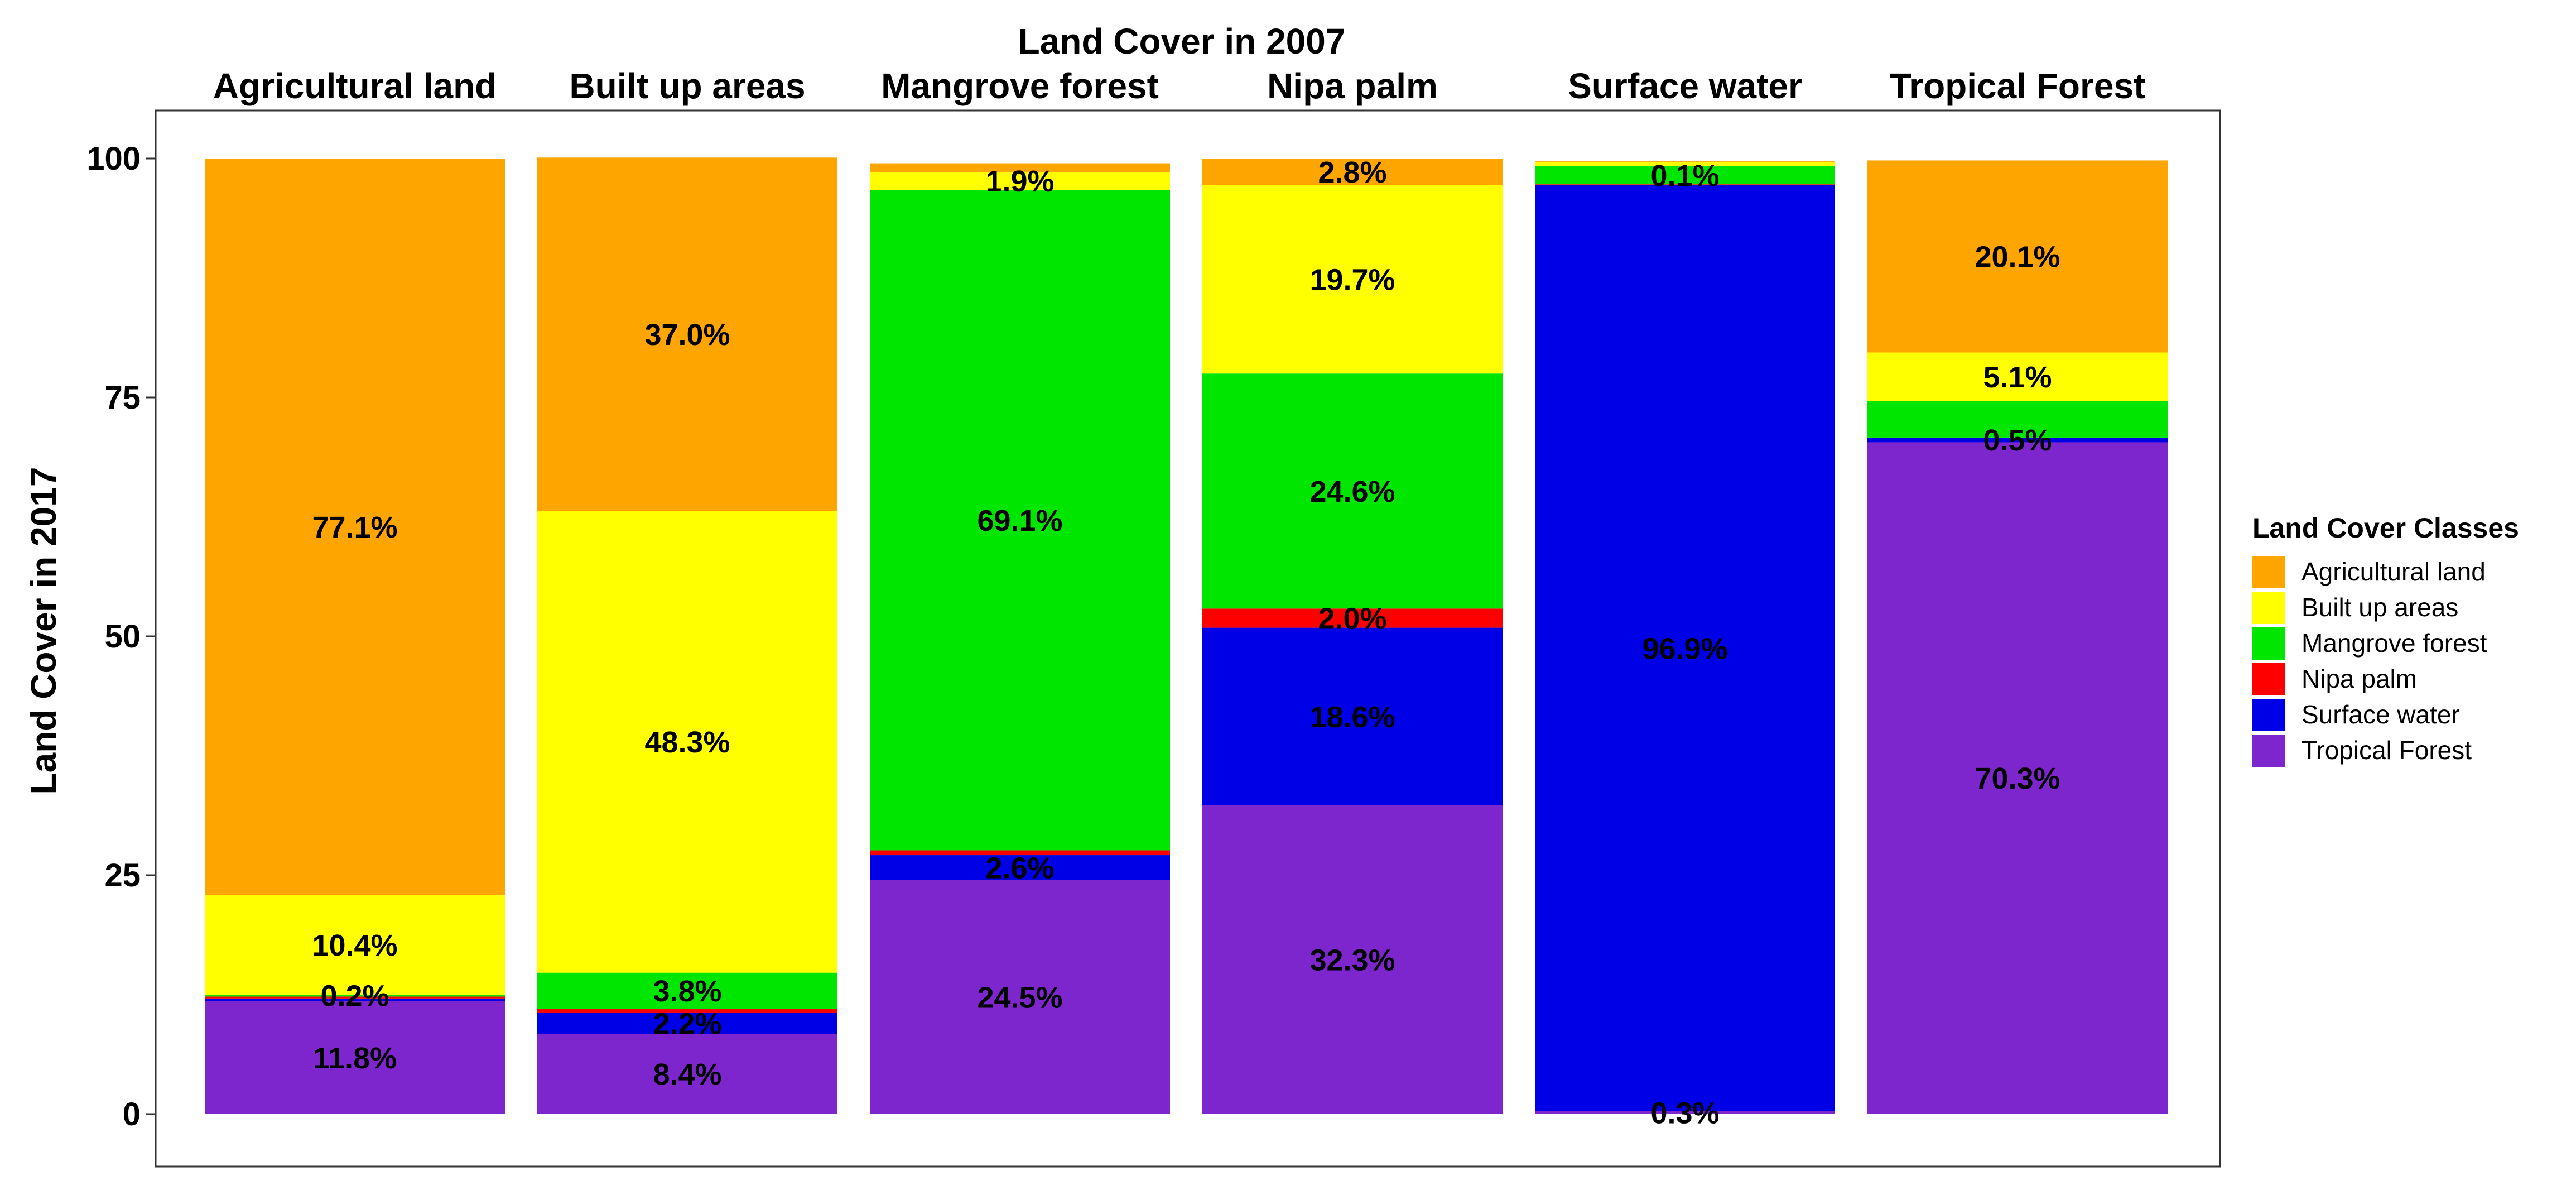 This screenshot has height=1190, width=2576. What do you see at coordinates (2387, 750) in the screenshot?
I see `legend-label-tropical-forest: Tropical Forest` at bounding box center [2387, 750].